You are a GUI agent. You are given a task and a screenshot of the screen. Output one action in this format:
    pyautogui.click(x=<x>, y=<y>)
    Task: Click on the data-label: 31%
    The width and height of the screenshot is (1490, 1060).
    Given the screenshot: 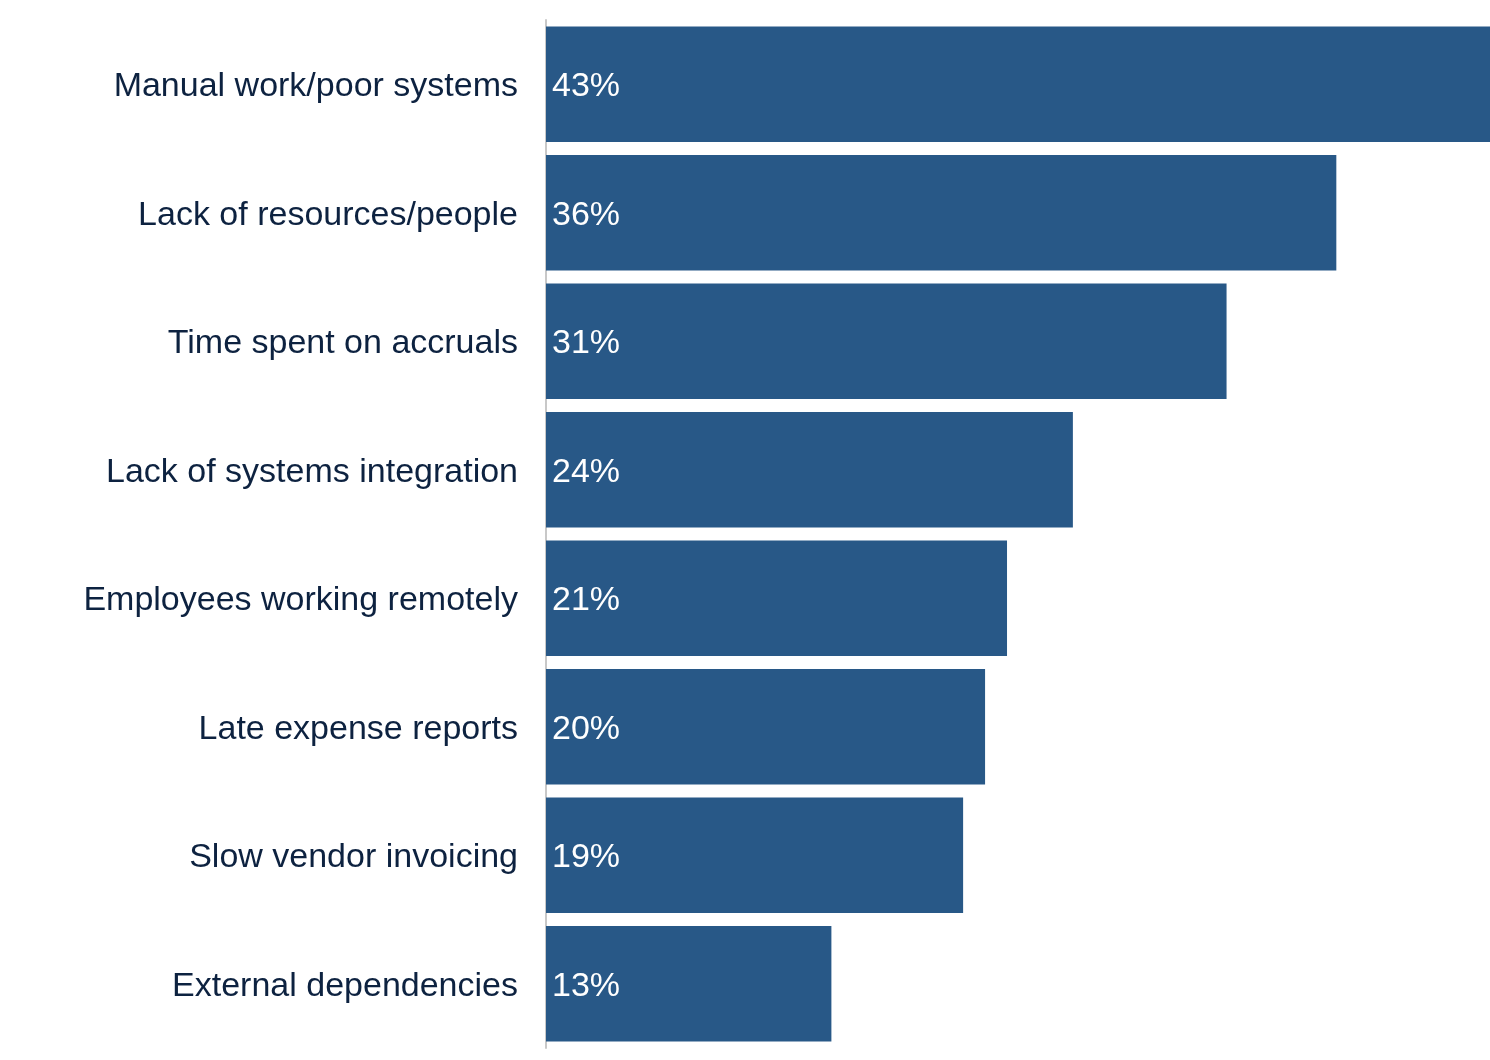 What is the action you would take?
    pyautogui.click(x=586, y=341)
    